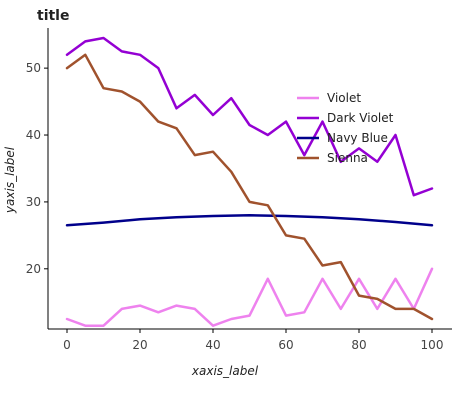 The width and height of the screenshot is (460, 400). I want to click on y-axis-ticks: 20 30 40 50, so click(37, 168).